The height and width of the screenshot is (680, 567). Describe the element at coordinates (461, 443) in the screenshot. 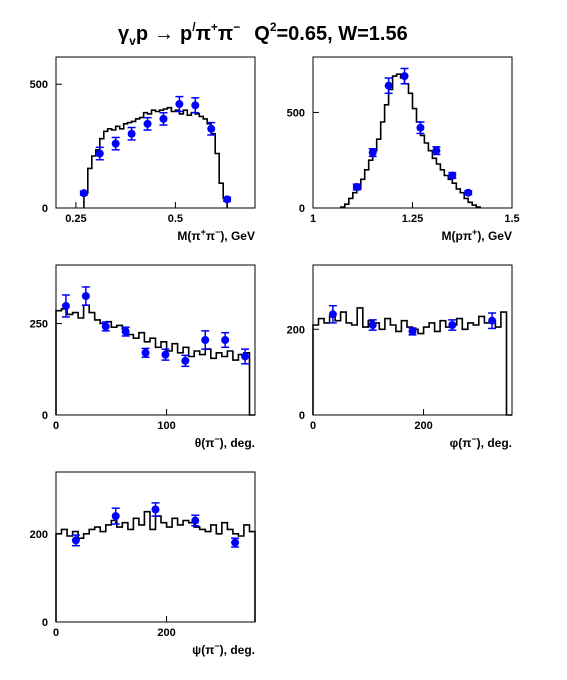

I see `x-axis-label-part: φ(π` at that location.